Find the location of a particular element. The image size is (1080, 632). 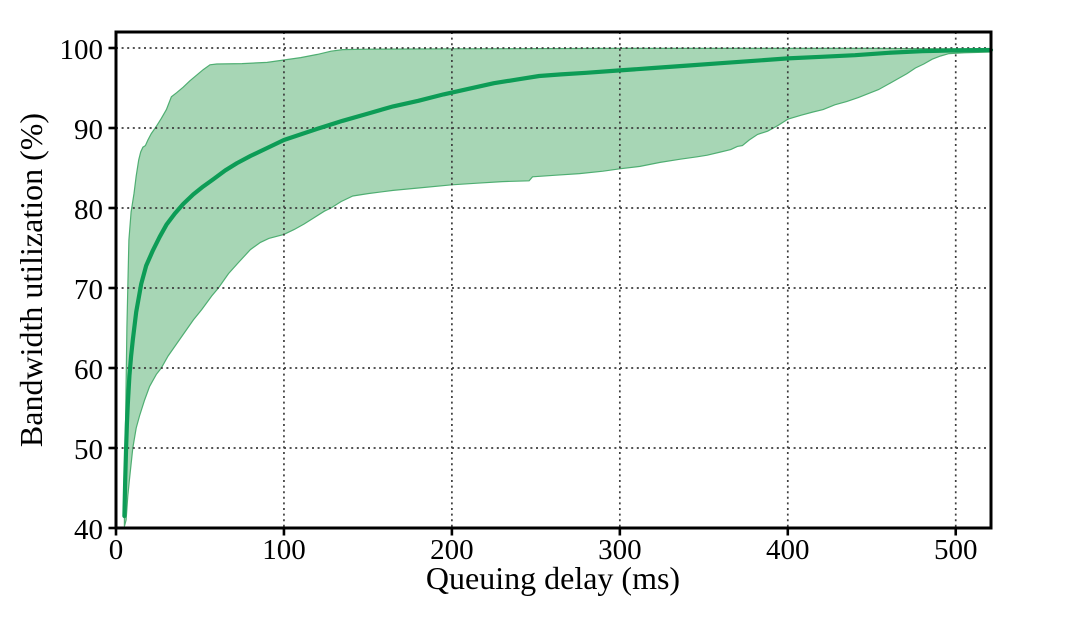

y-tick-label: 50 is located at coordinates (88, 450).